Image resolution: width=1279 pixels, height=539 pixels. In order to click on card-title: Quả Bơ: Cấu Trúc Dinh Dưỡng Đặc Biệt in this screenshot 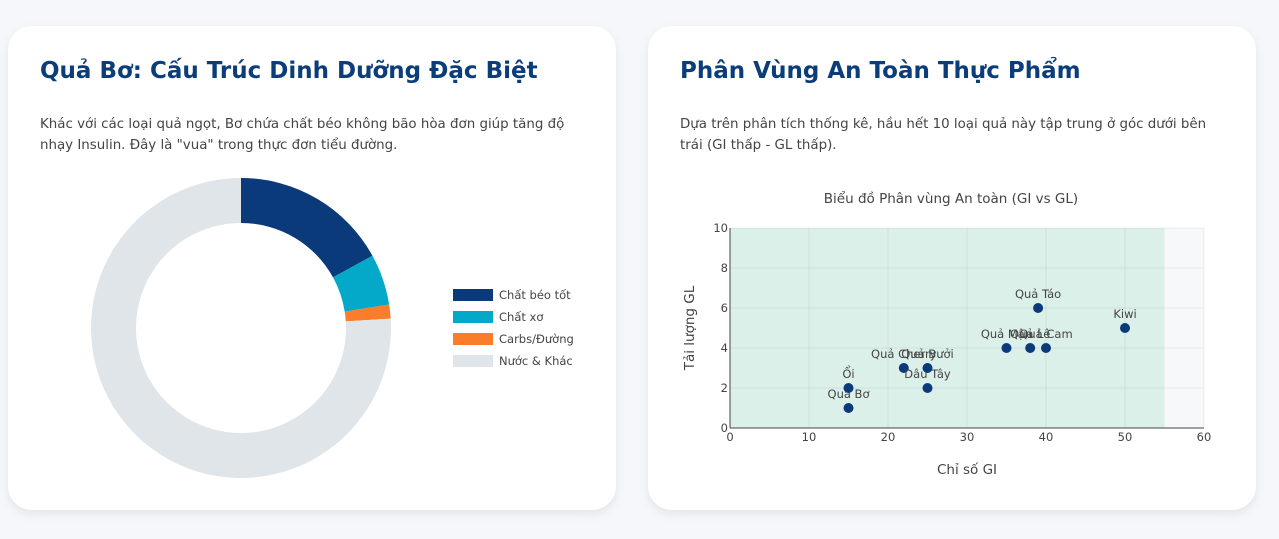, I will do `click(289, 71)`.